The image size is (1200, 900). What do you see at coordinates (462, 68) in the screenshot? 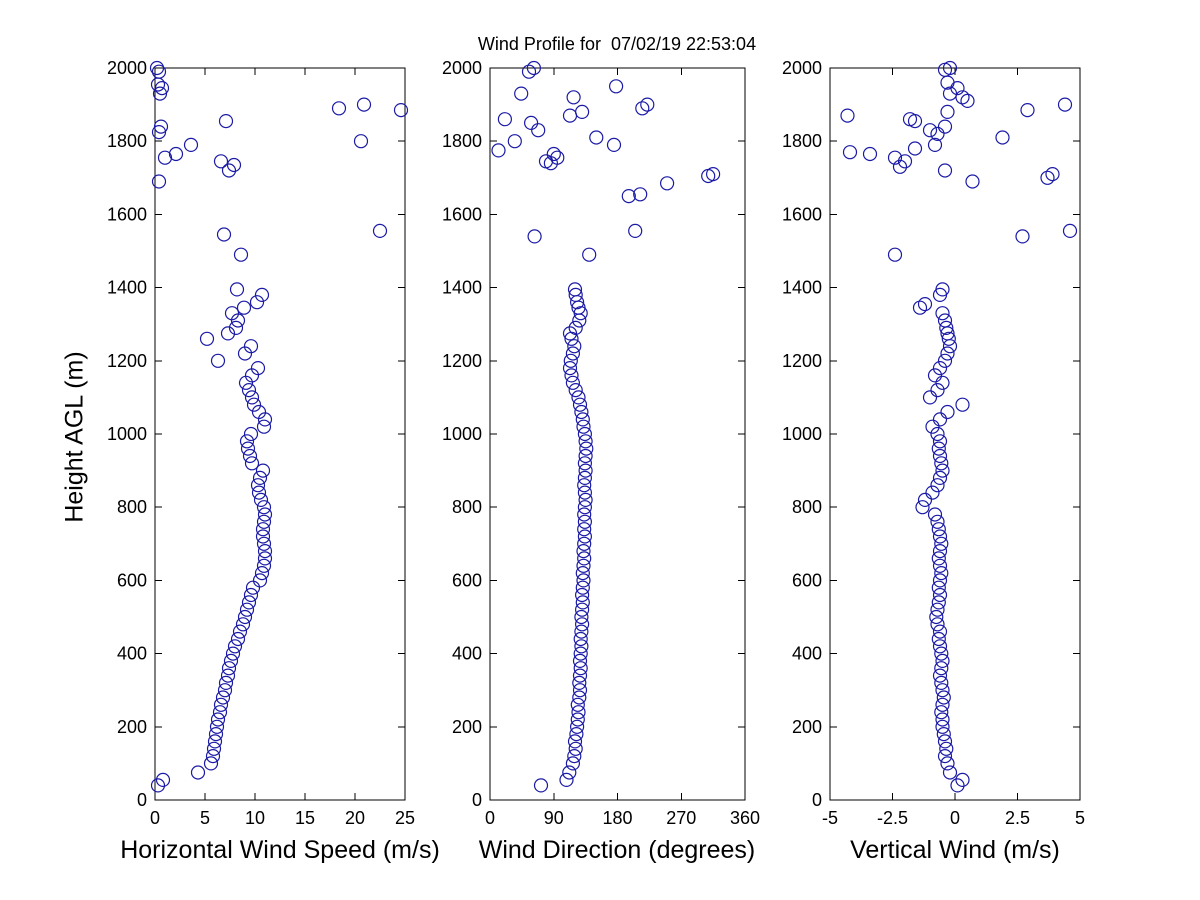
I see `y-tick-label: 2000` at bounding box center [462, 68].